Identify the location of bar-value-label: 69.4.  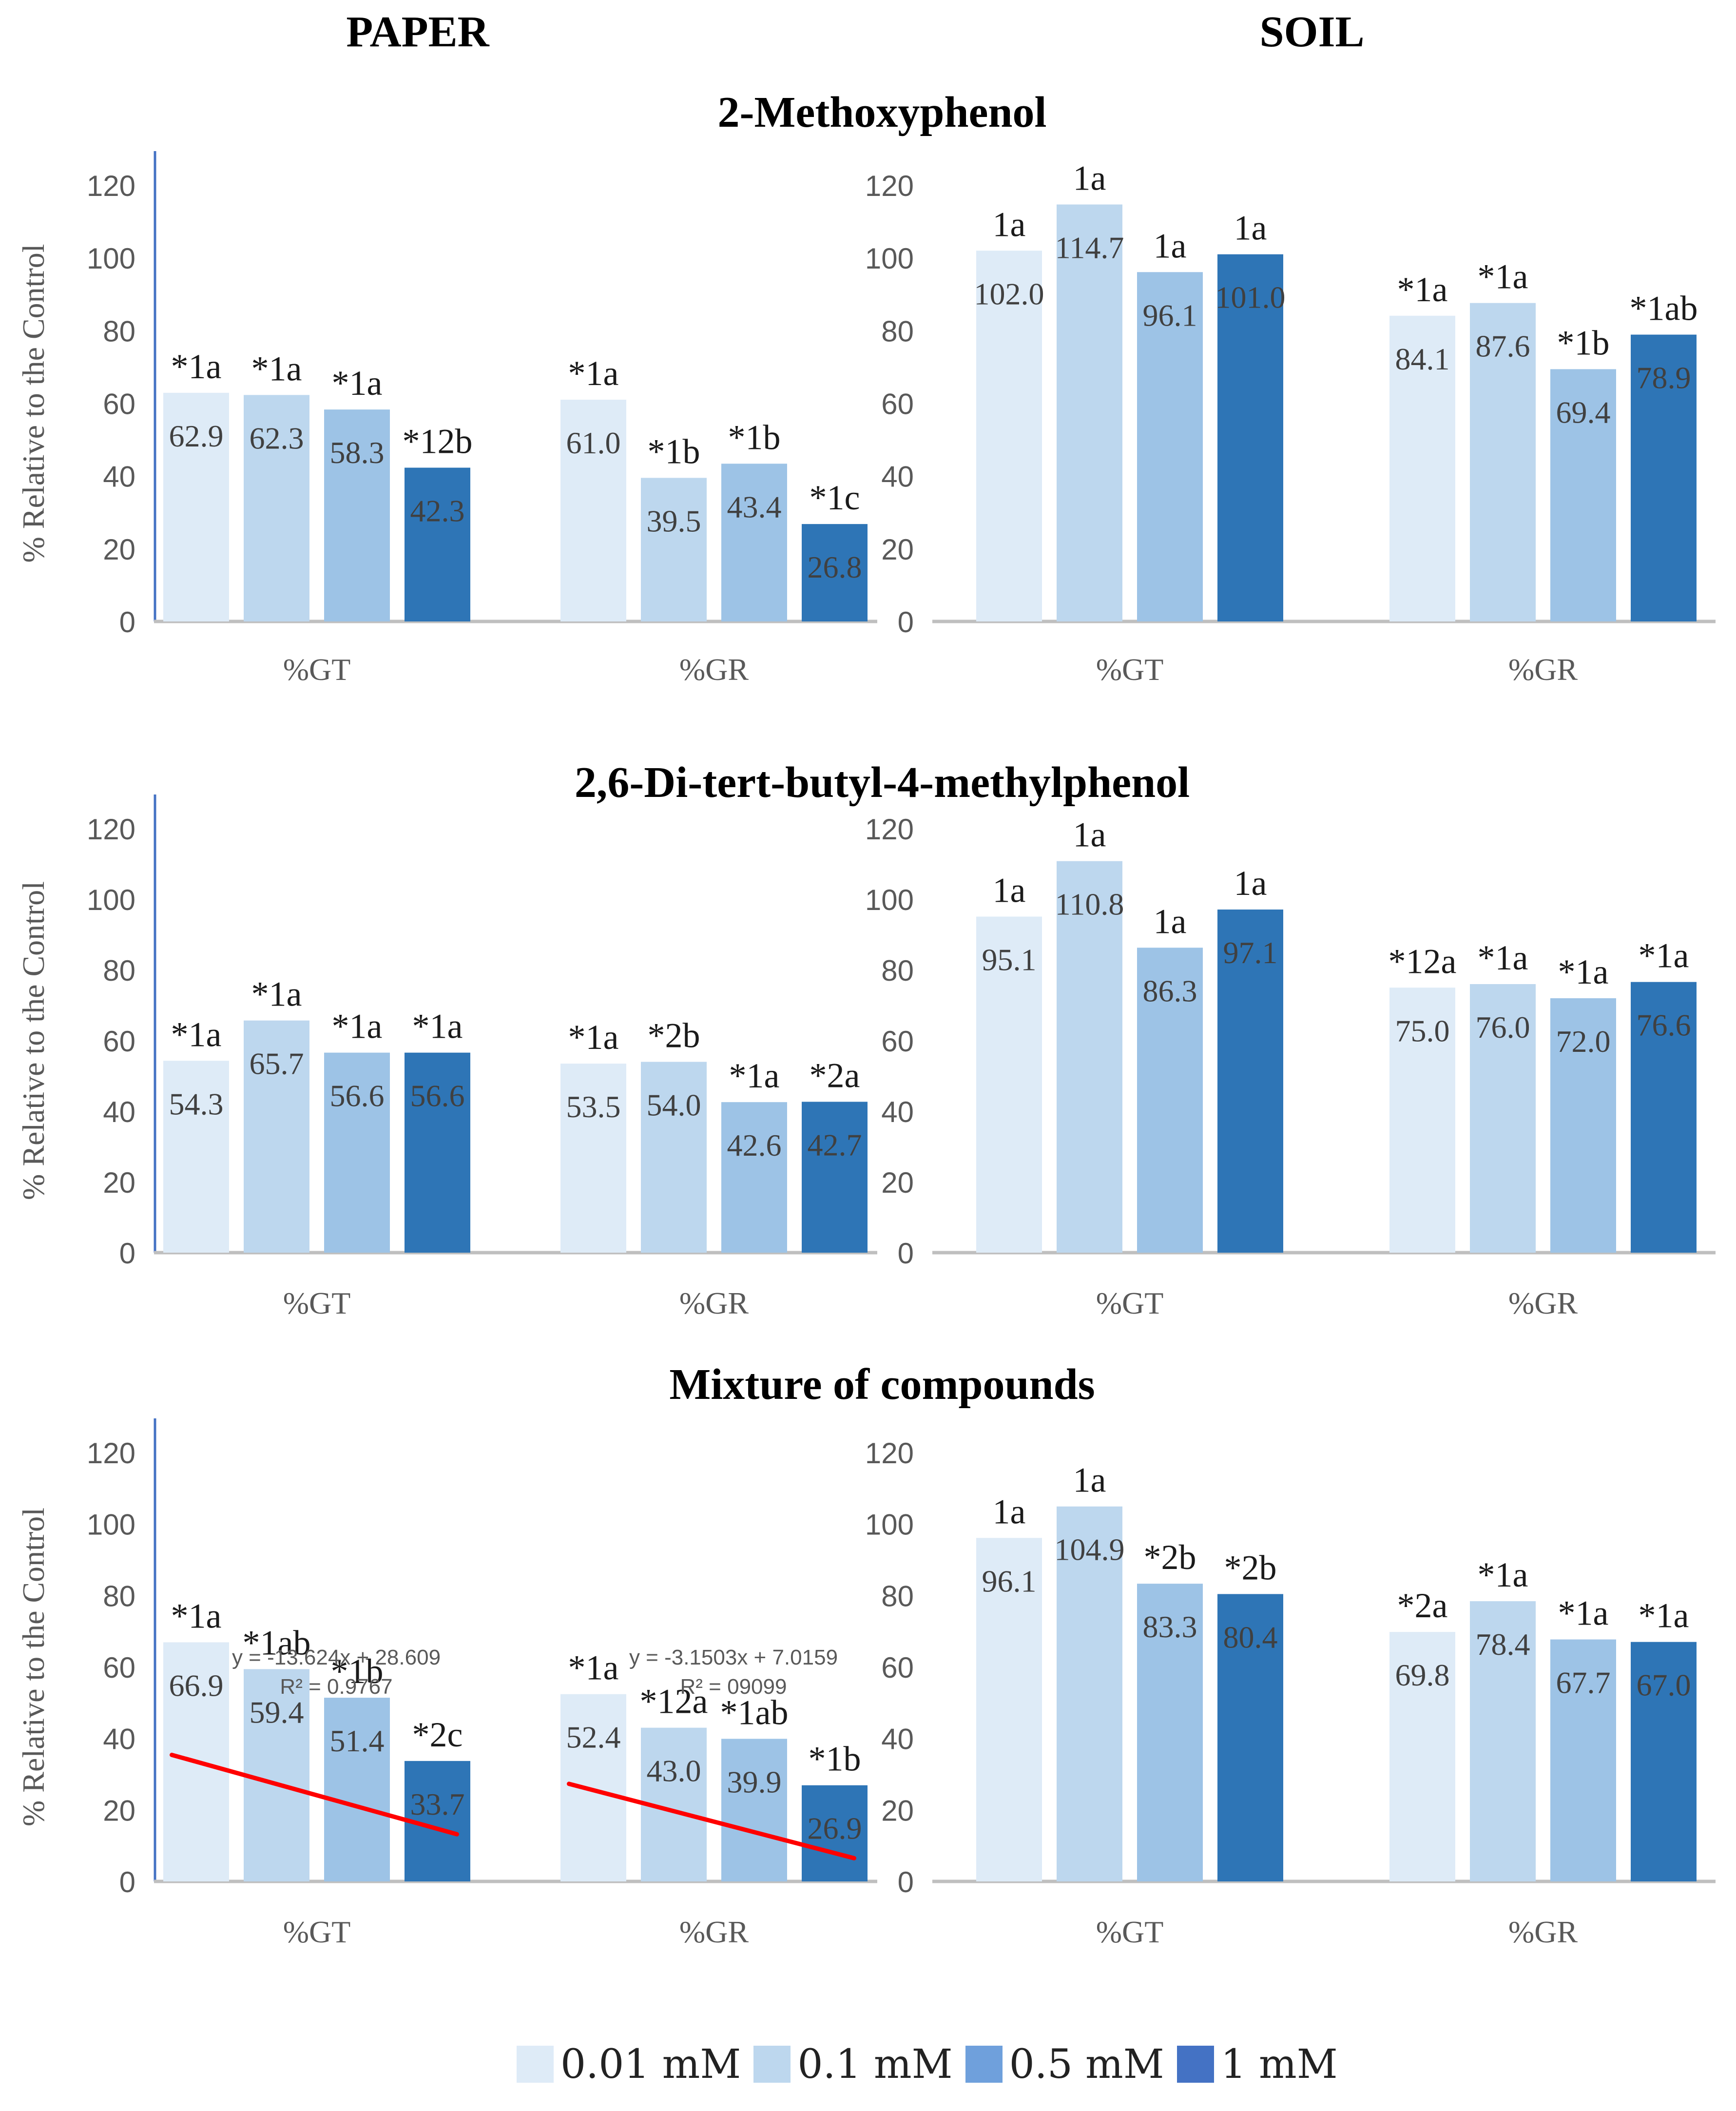
(1583, 412).